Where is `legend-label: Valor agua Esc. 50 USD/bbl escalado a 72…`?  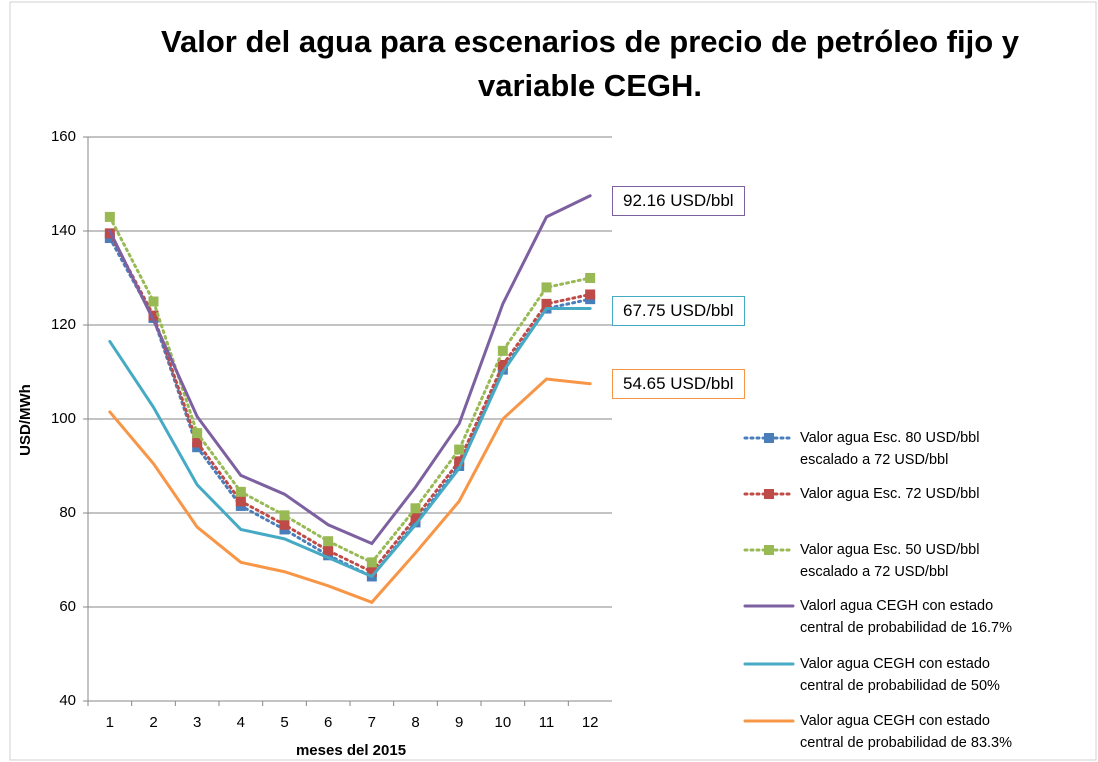
legend-label: Valor agua Esc. 50 USD/bbl escalado a 72… is located at coordinates (890, 561).